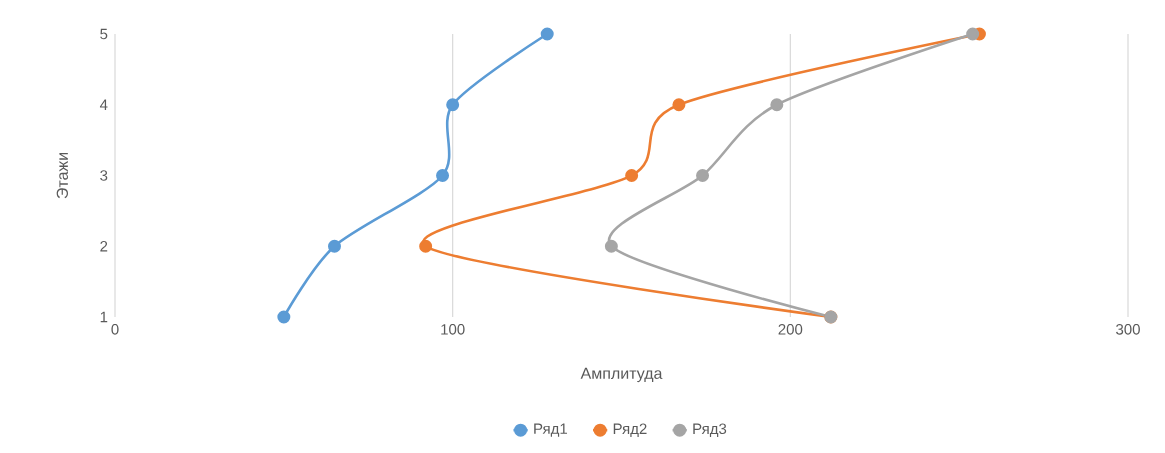  What do you see at coordinates (1128, 329) in the screenshot?
I see `x-tick-label: 300` at bounding box center [1128, 329].